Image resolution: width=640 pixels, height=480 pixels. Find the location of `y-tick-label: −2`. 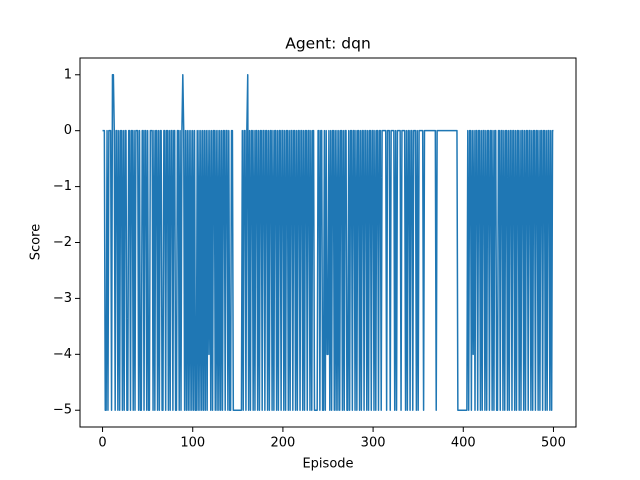

y-tick-label: −2 is located at coordinates (62, 242).